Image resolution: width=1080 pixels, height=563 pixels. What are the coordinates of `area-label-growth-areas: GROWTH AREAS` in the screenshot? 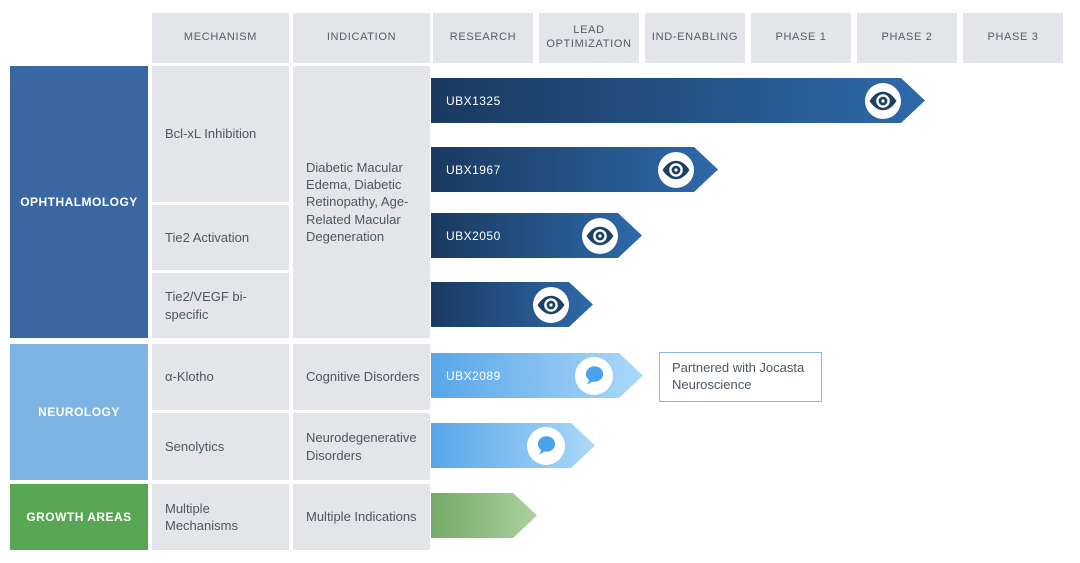 It's located at (79, 517).